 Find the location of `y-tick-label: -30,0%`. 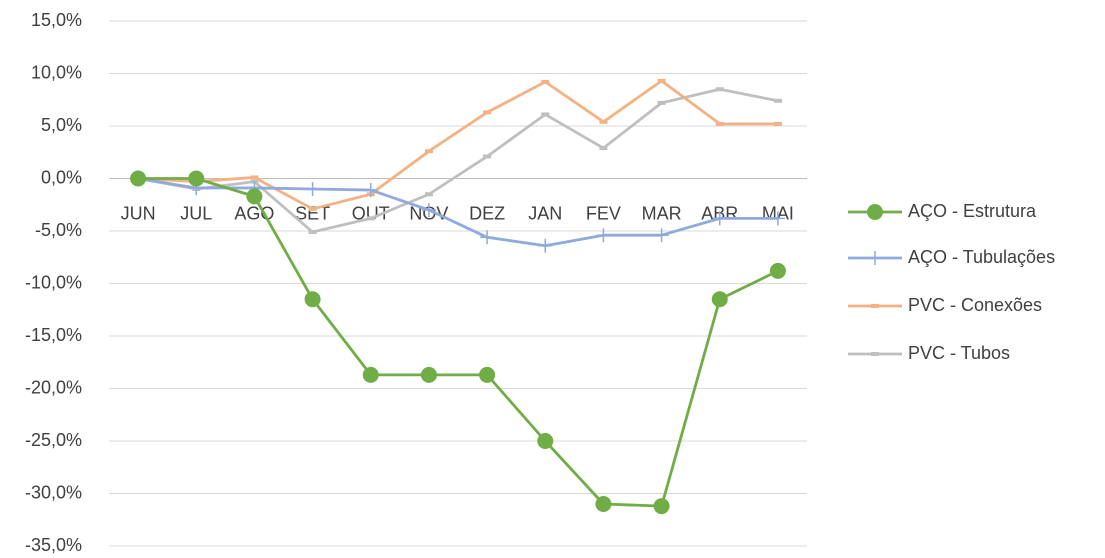

y-tick-label: -30,0% is located at coordinates (53, 492).